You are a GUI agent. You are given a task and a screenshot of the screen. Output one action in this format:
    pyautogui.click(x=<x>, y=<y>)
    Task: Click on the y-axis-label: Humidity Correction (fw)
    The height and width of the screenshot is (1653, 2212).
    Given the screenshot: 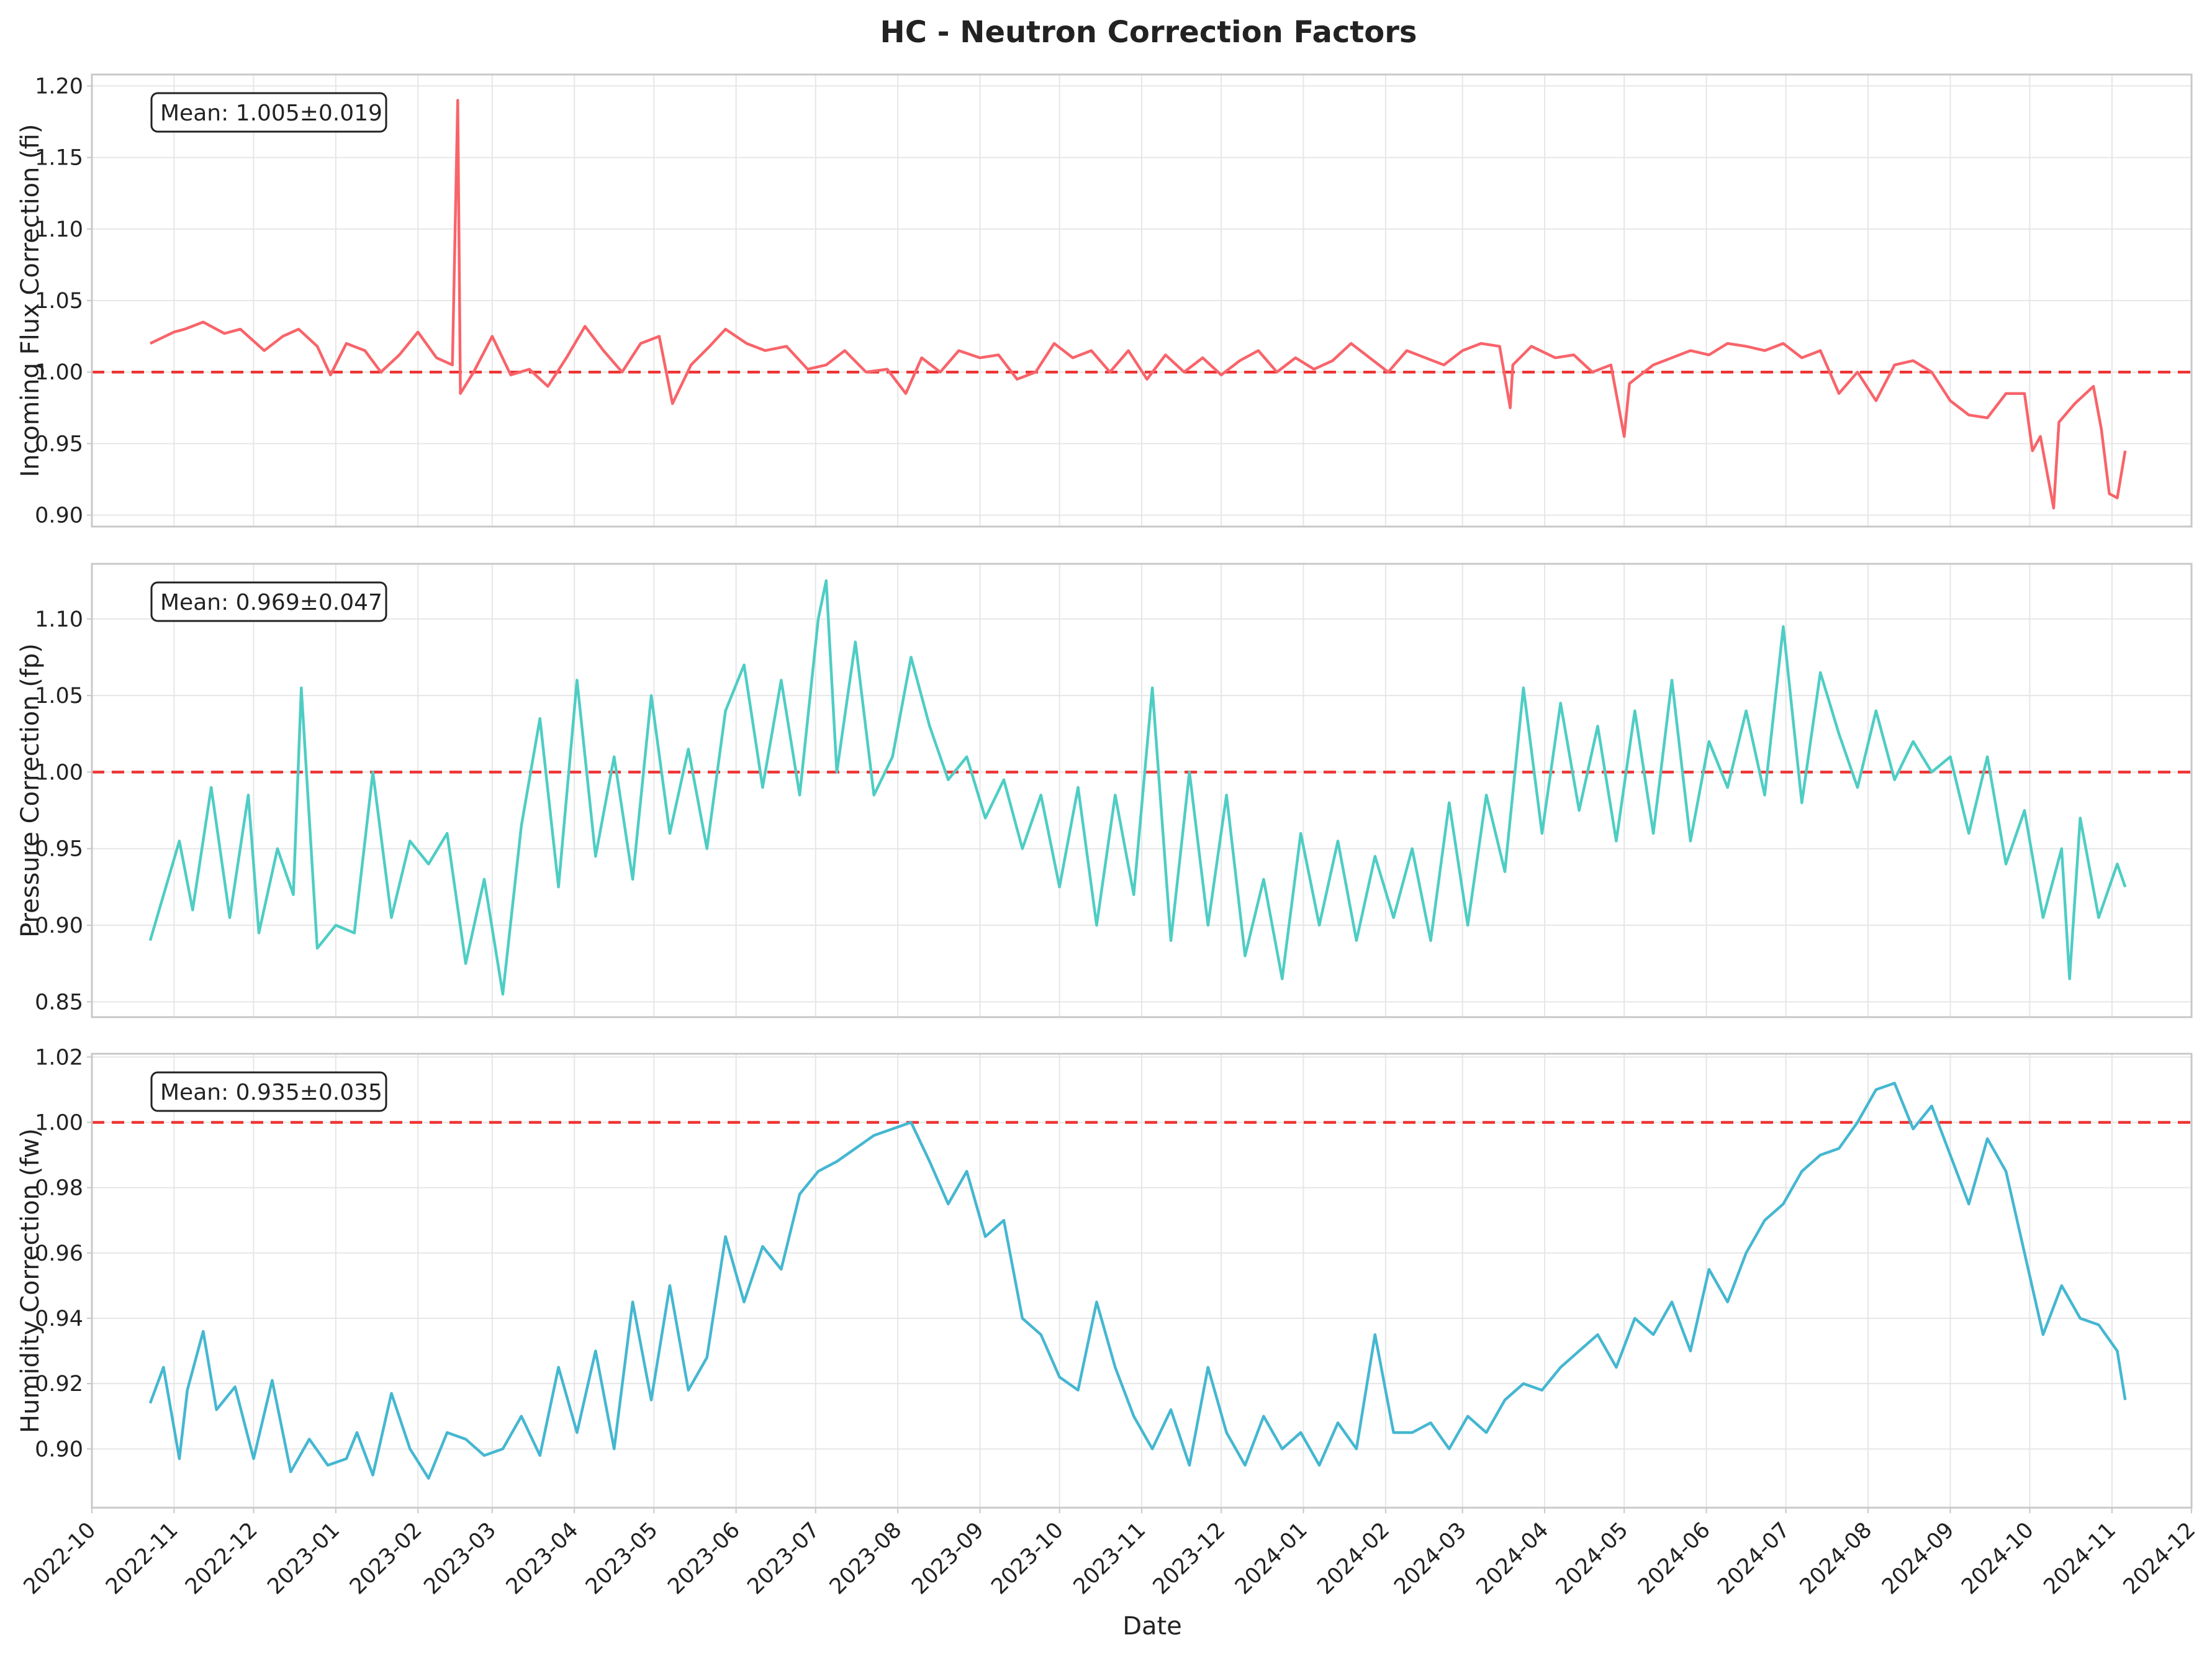 What is the action you would take?
    pyautogui.click(x=30, y=1280)
    